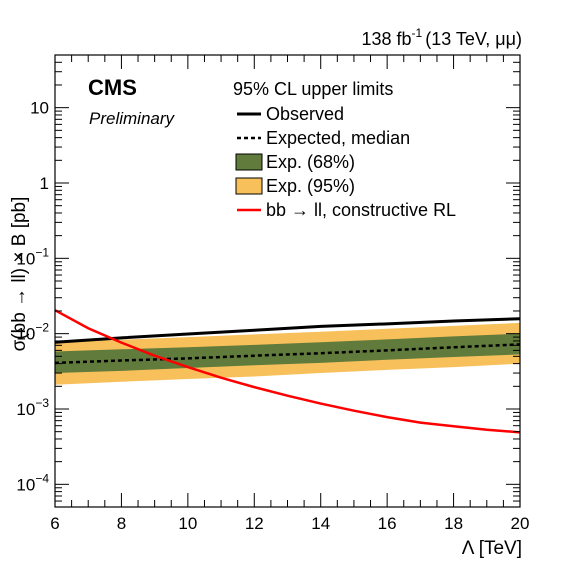 The height and width of the screenshot is (563, 580). I want to click on lumi-label: 138 fb-1 (13 TeV, μμ), so click(441, 37).